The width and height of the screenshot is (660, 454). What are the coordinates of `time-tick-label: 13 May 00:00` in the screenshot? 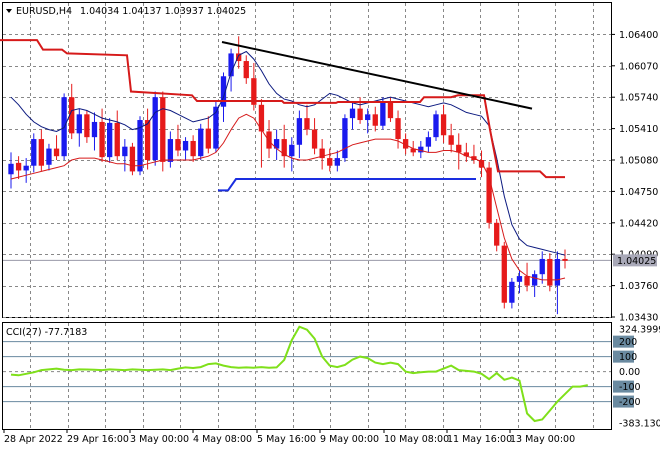 It's located at (542, 439).